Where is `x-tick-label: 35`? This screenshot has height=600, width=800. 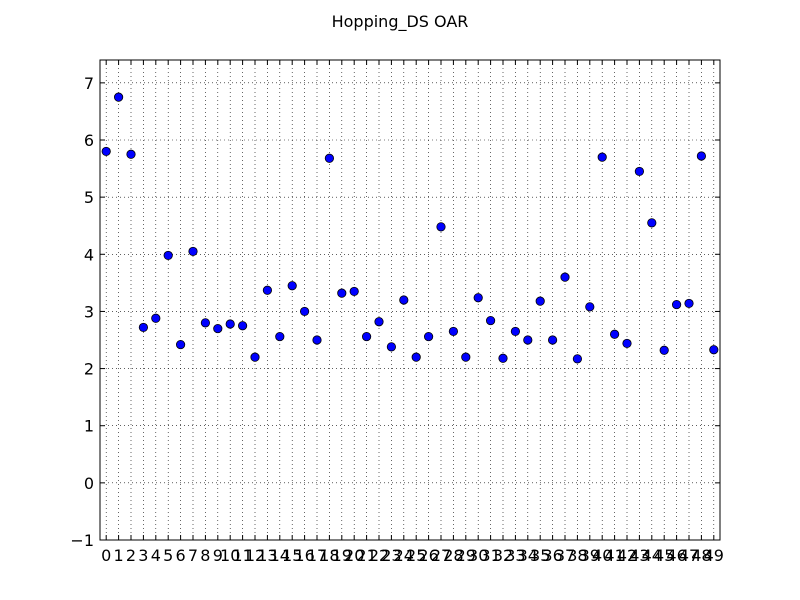 x-tick-label: 35 is located at coordinates (540, 555).